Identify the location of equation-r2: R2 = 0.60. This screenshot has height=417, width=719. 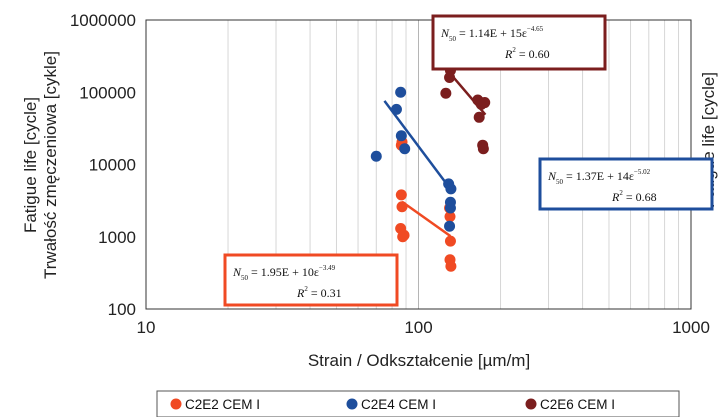
(527, 53).